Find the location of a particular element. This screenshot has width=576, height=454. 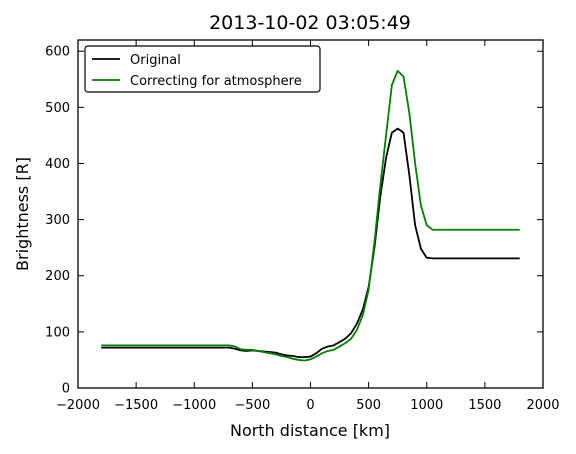

x-tick-label: 0 is located at coordinates (310, 405).